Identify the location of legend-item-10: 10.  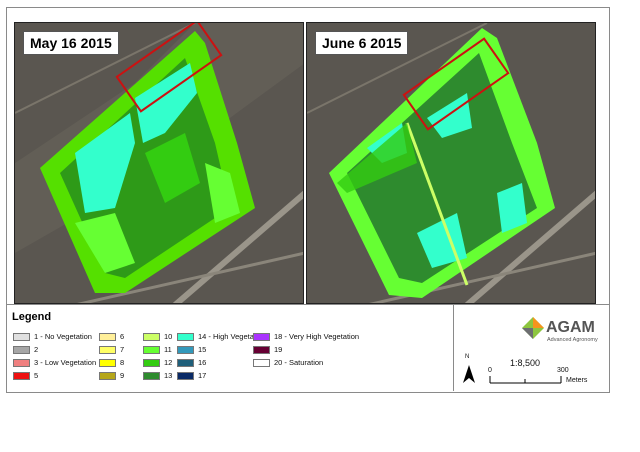
(157, 336).